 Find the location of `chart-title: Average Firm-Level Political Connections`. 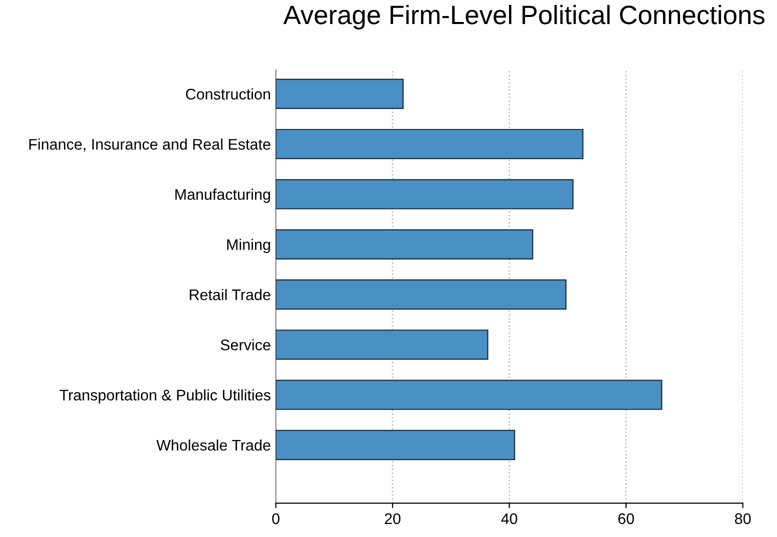

chart-title: Average Firm-Level Political Connections is located at coordinates (523, 17).